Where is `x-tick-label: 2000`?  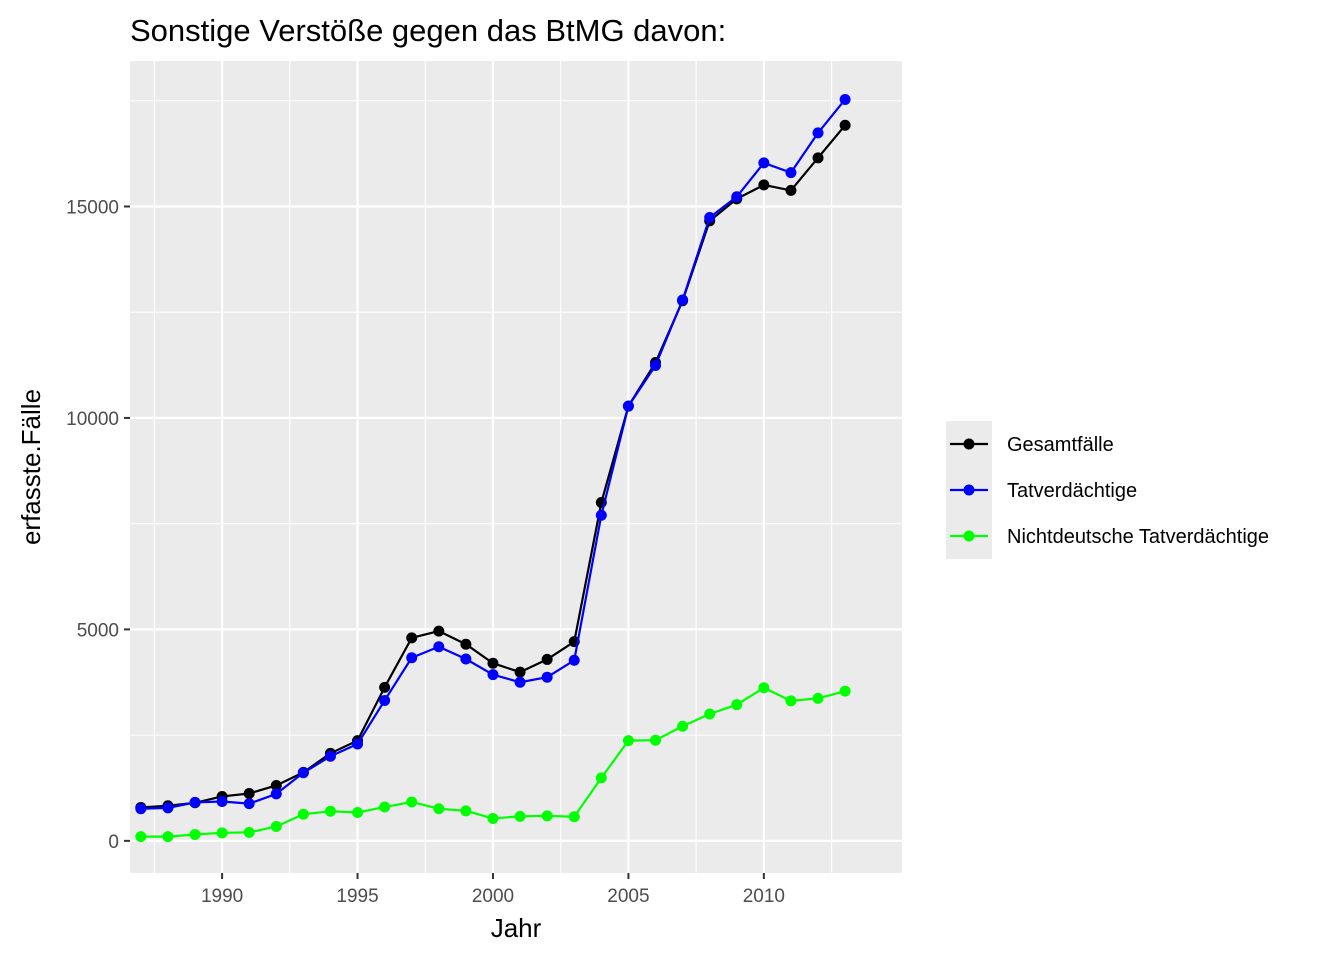 x-tick-label: 2000 is located at coordinates (493, 896).